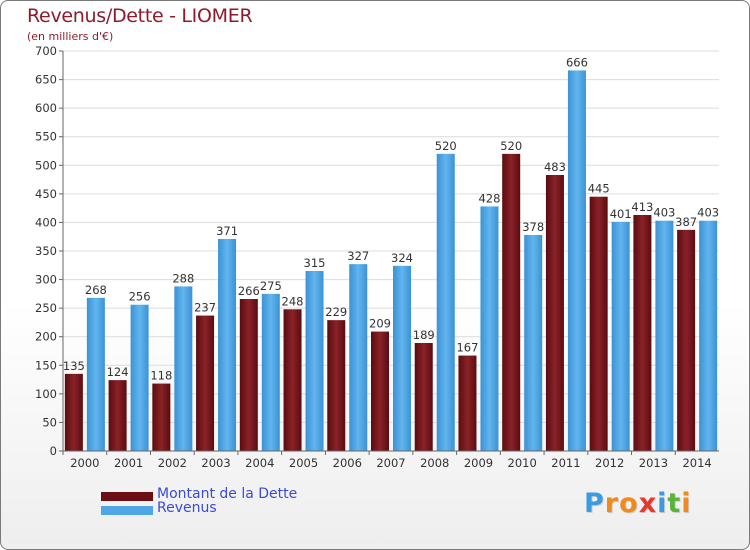  Describe the element at coordinates (390, 463) in the screenshot. I see `x-tick-label: 2007` at that location.